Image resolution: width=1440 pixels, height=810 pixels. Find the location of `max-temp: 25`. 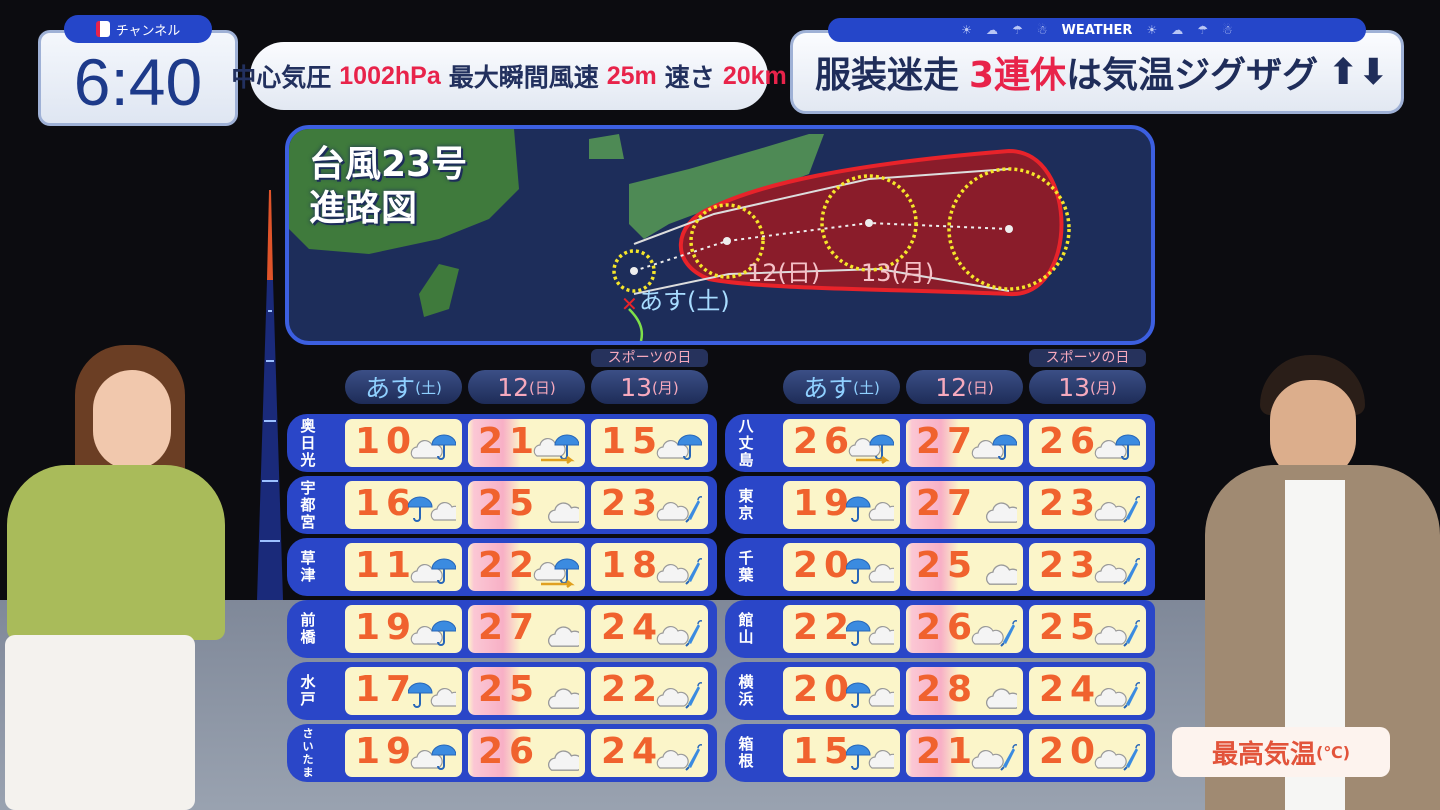

max-temp: 25 is located at coordinates (947, 565).